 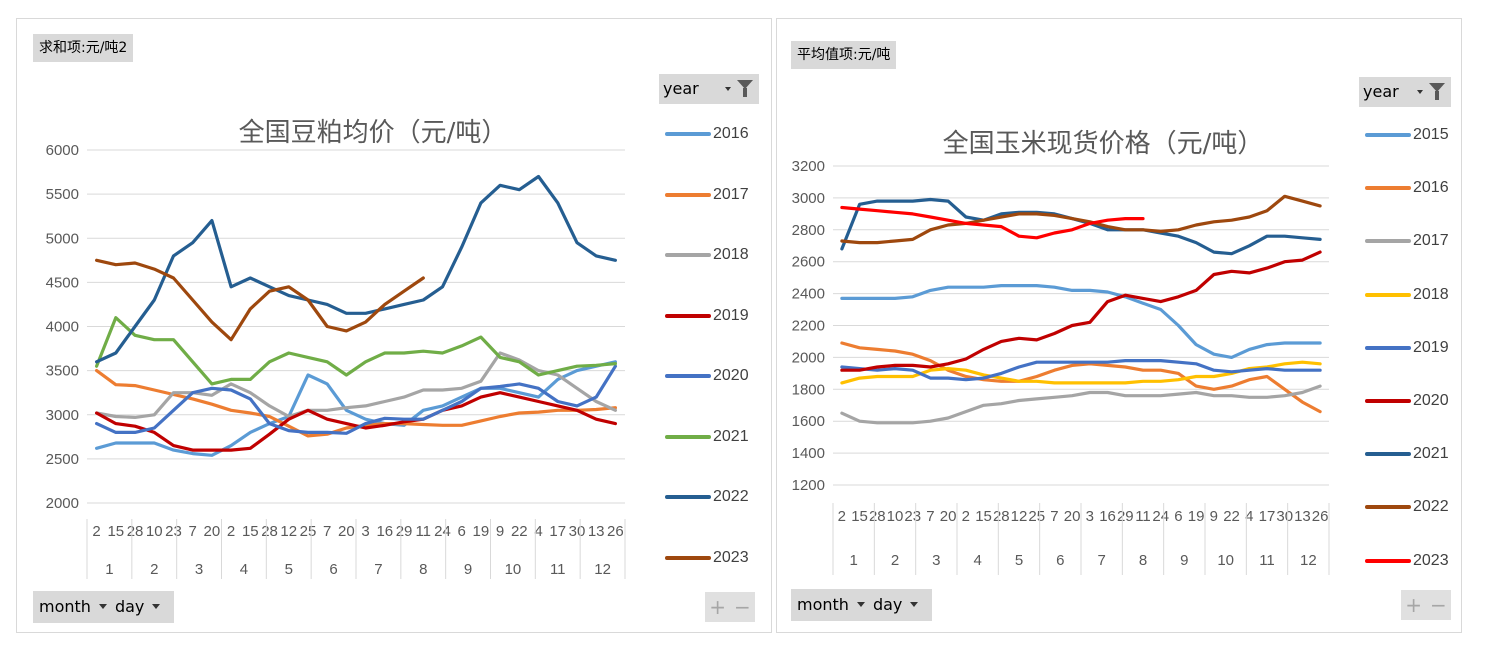 What do you see at coordinates (462, 531) in the screenshot?
I see `x-day-tick-label: 6` at bounding box center [462, 531].